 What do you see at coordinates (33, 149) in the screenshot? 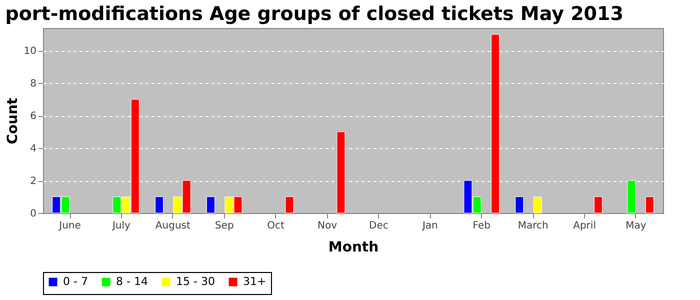
I see `y-tick-label: 4` at bounding box center [33, 149].